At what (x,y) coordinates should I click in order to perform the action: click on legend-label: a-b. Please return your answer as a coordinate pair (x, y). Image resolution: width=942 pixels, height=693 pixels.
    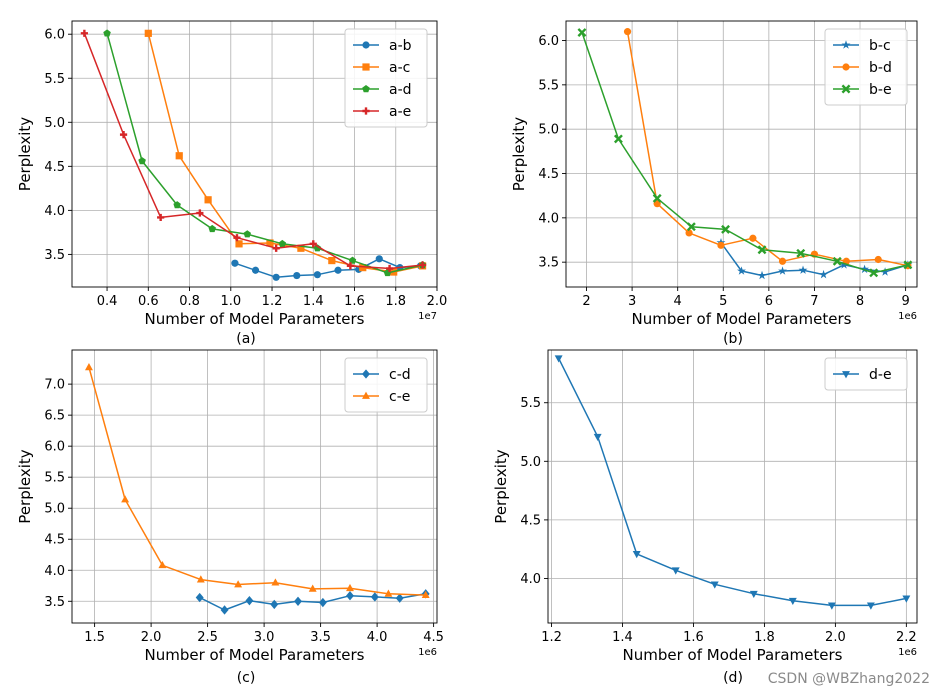
    Looking at the image, I should click on (400, 46).